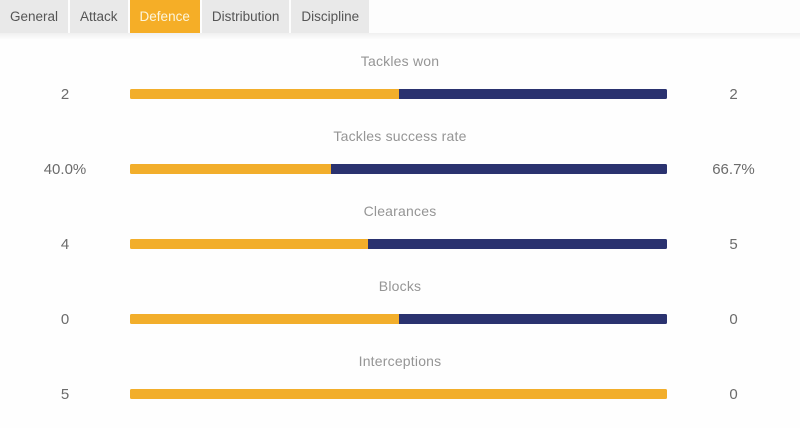  What do you see at coordinates (400, 286) in the screenshot?
I see `stat-label: Blocks` at bounding box center [400, 286].